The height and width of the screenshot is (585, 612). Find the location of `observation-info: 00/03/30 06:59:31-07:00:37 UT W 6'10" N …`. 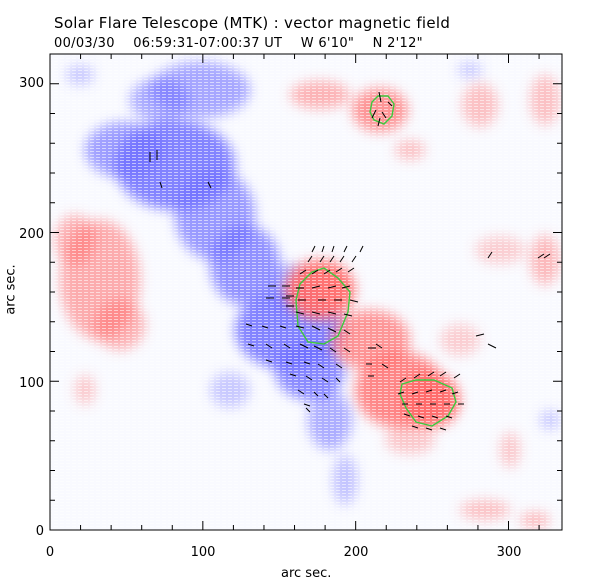

observation-info: 00/03/30 06:59:31-07:00:37 UT W 6'10" N … is located at coordinates (245, 43).